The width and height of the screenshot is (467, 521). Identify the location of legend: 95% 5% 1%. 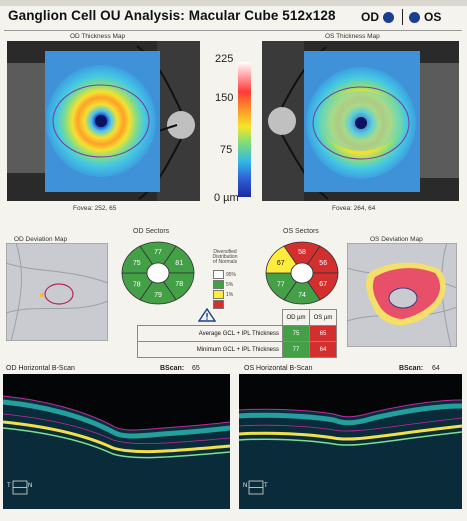
(224, 289).